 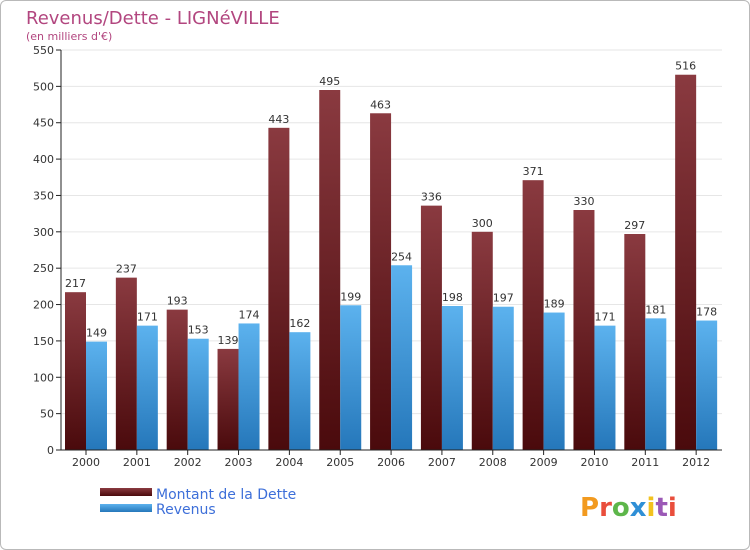 I want to click on x-tick-label: 2010, so click(x=594, y=462).